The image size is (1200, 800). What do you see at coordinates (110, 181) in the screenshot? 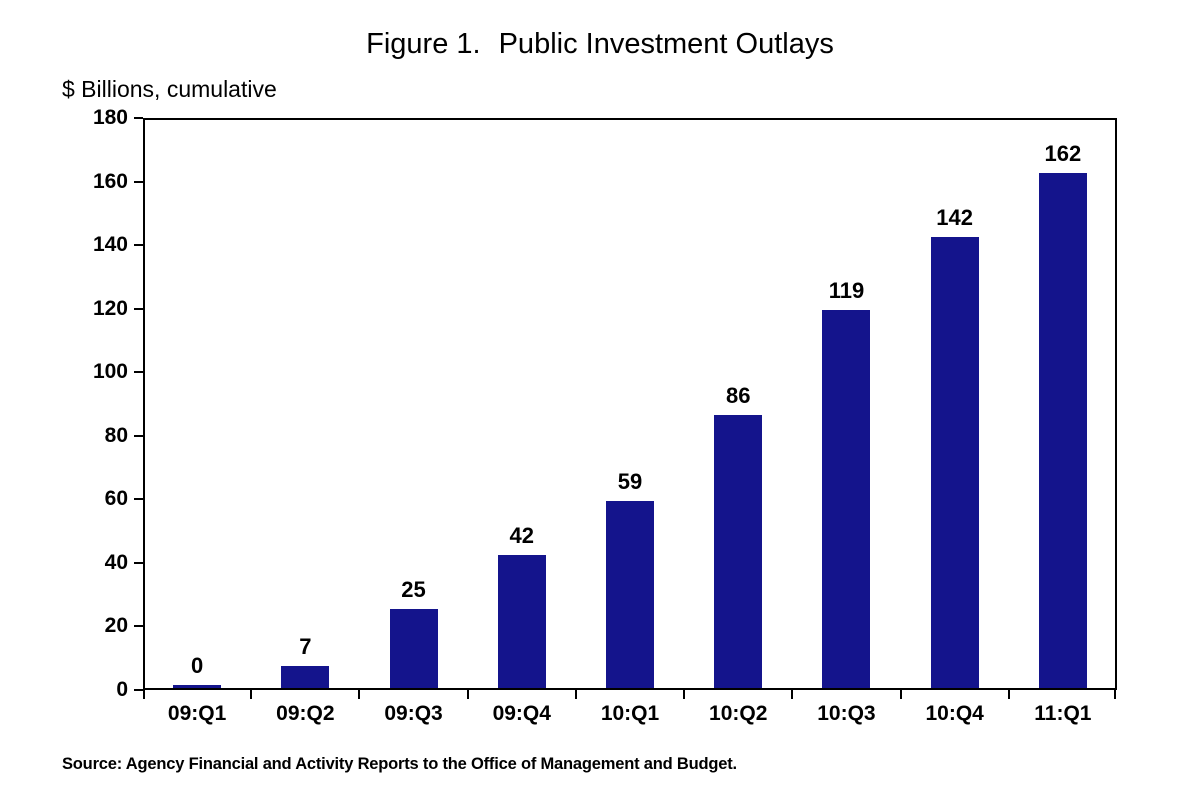
I see `y-tick-label: 160` at bounding box center [110, 181].